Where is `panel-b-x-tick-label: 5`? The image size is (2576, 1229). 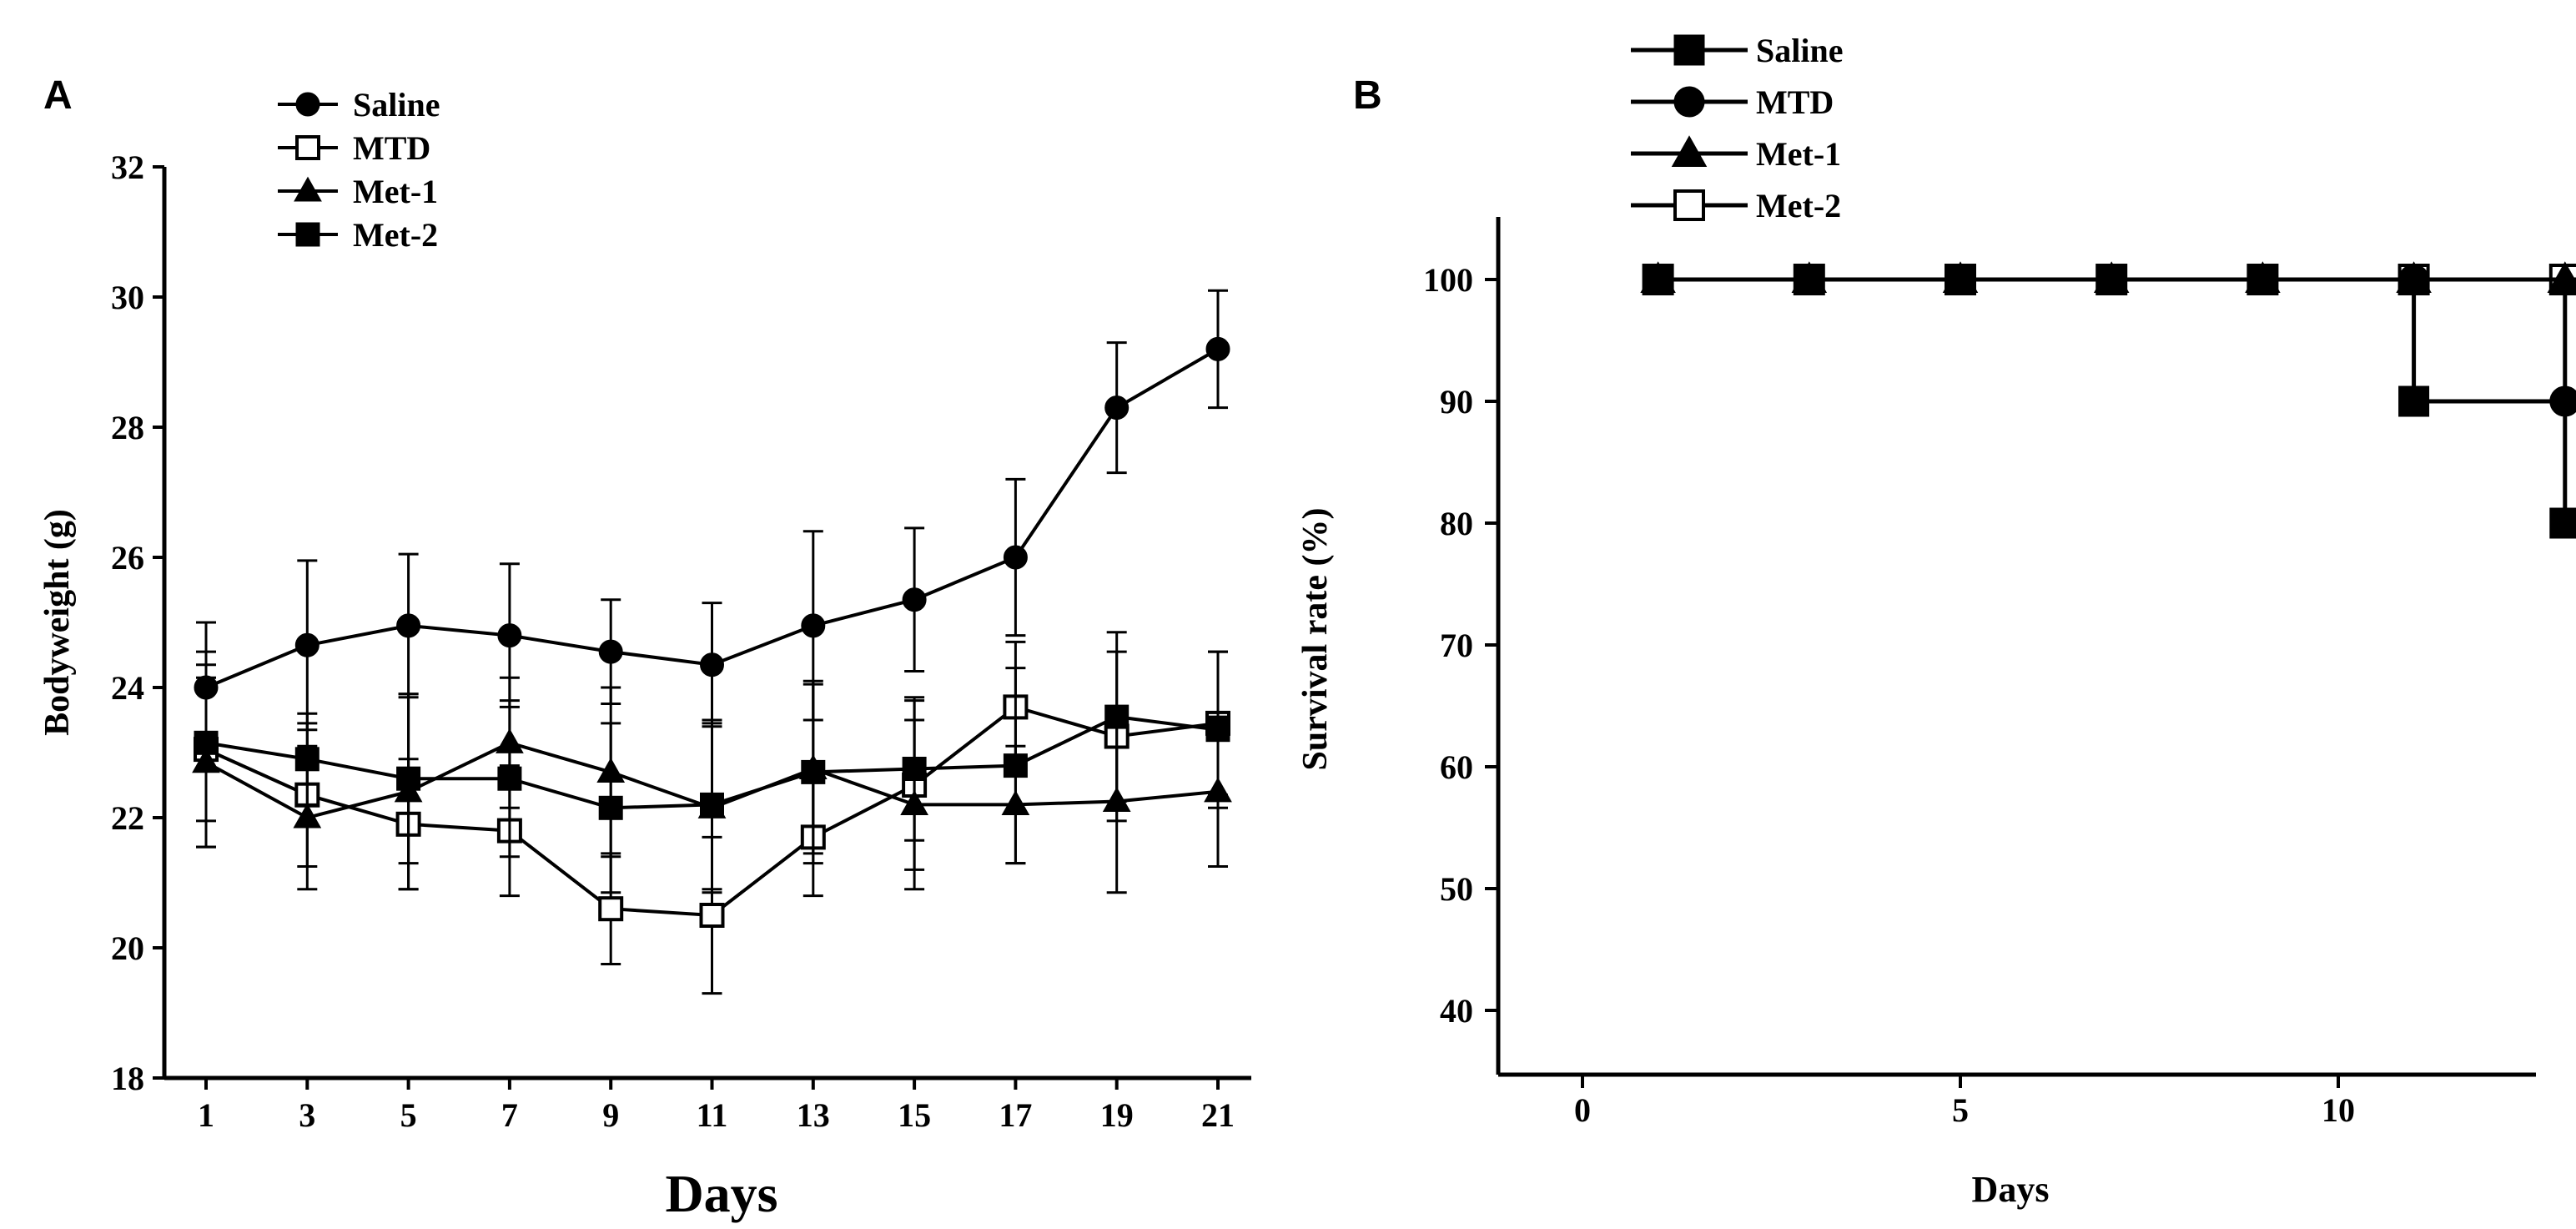 panel-b-x-tick-label: 5 is located at coordinates (1960, 1110).